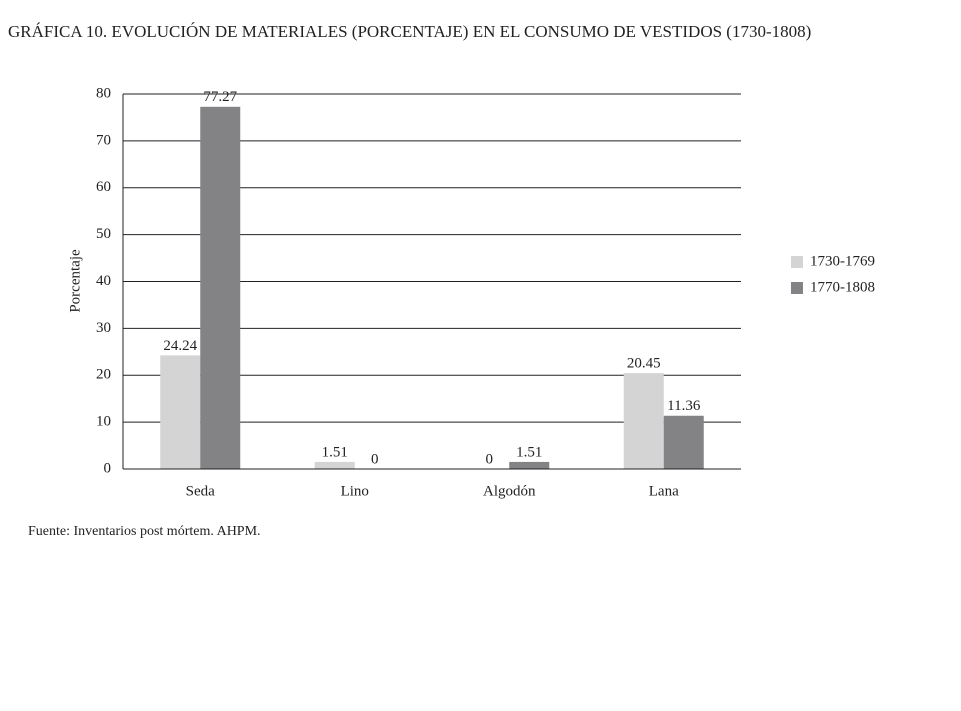 Image resolution: width=961 pixels, height=711 pixels. I want to click on y-tick-label: 30, so click(103, 328).